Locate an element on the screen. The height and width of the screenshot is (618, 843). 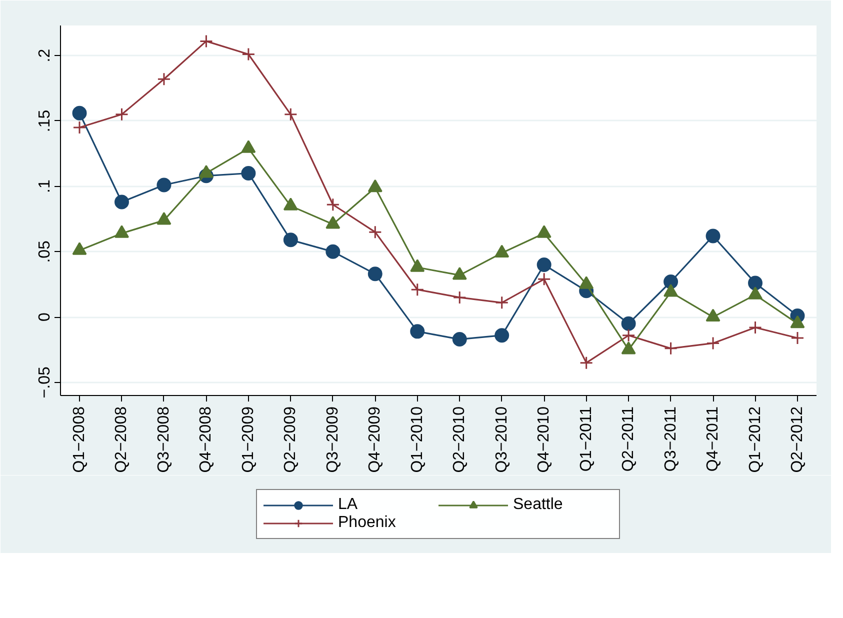
y-tick-label: −.05 is located at coordinates (45, 382).